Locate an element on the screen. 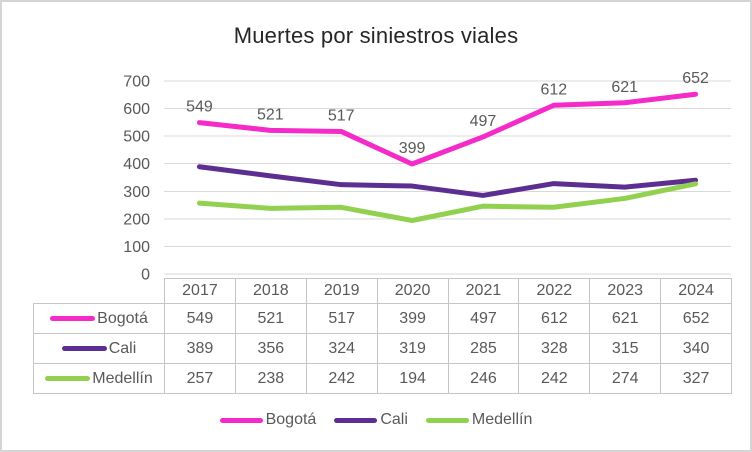 The height and width of the screenshot is (452, 752). y-axis-tick-label: 300 is located at coordinates (136, 192).